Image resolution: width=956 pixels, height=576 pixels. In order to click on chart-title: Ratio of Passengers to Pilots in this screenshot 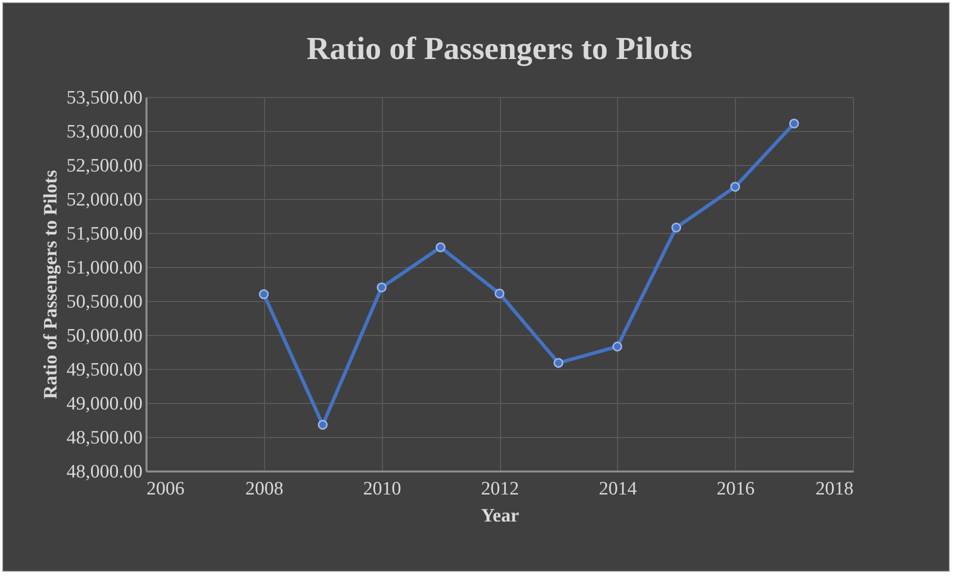, I will do `click(499, 48)`.